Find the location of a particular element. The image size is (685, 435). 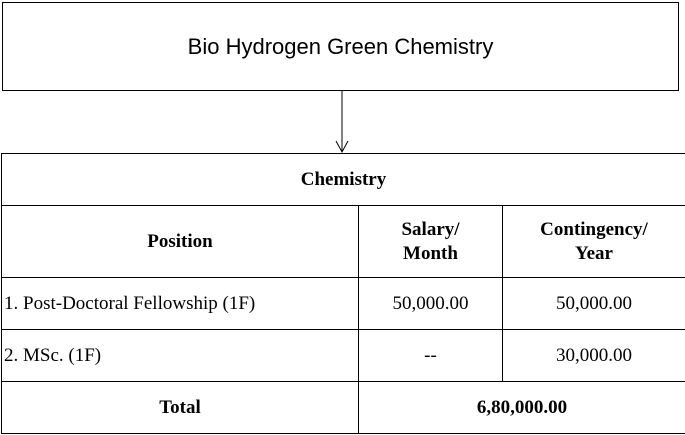

connector-arrow is located at coordinates (342, 122).